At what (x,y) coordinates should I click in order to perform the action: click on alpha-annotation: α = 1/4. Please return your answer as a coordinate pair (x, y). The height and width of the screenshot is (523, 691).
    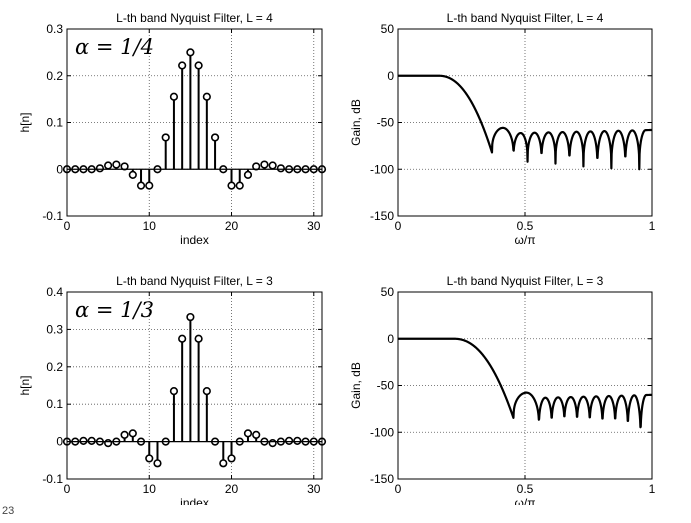
    Looking at the image, I should click on (114, 47).